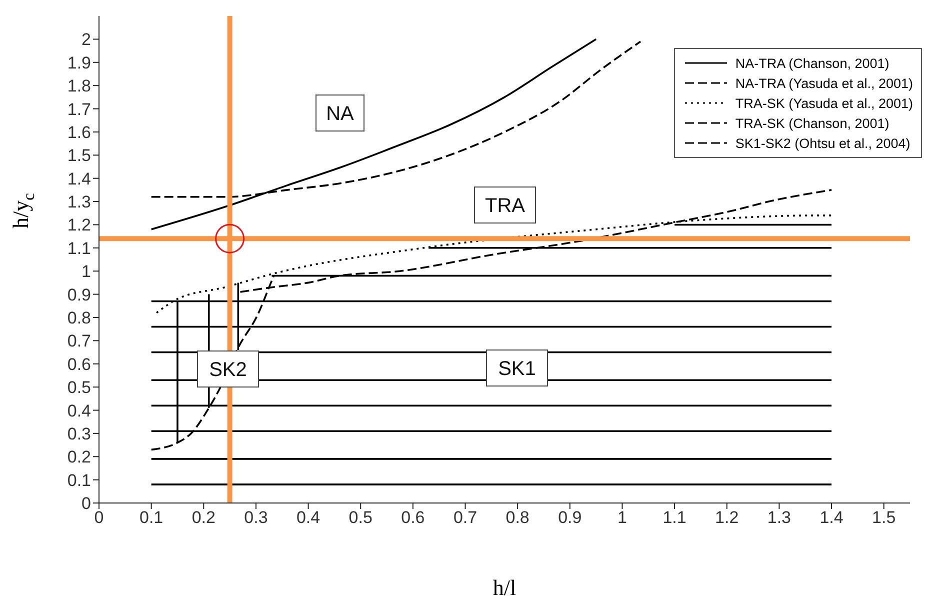  What do you see at coordinates (812, 123) in the screenshot?
I see `legend-label: TRA-SK (Chanson, 2001)` at bounding box center [812, 123].